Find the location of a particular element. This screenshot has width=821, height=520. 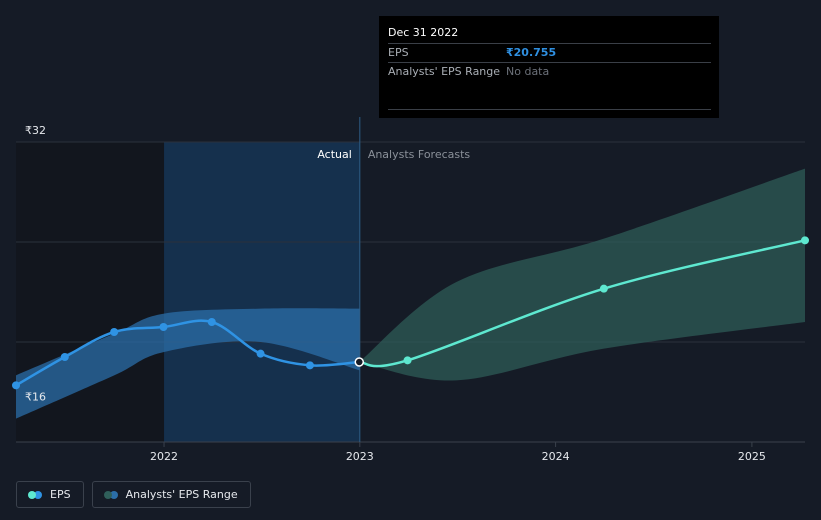

series-line-actual is located at coordinates (187, 353).